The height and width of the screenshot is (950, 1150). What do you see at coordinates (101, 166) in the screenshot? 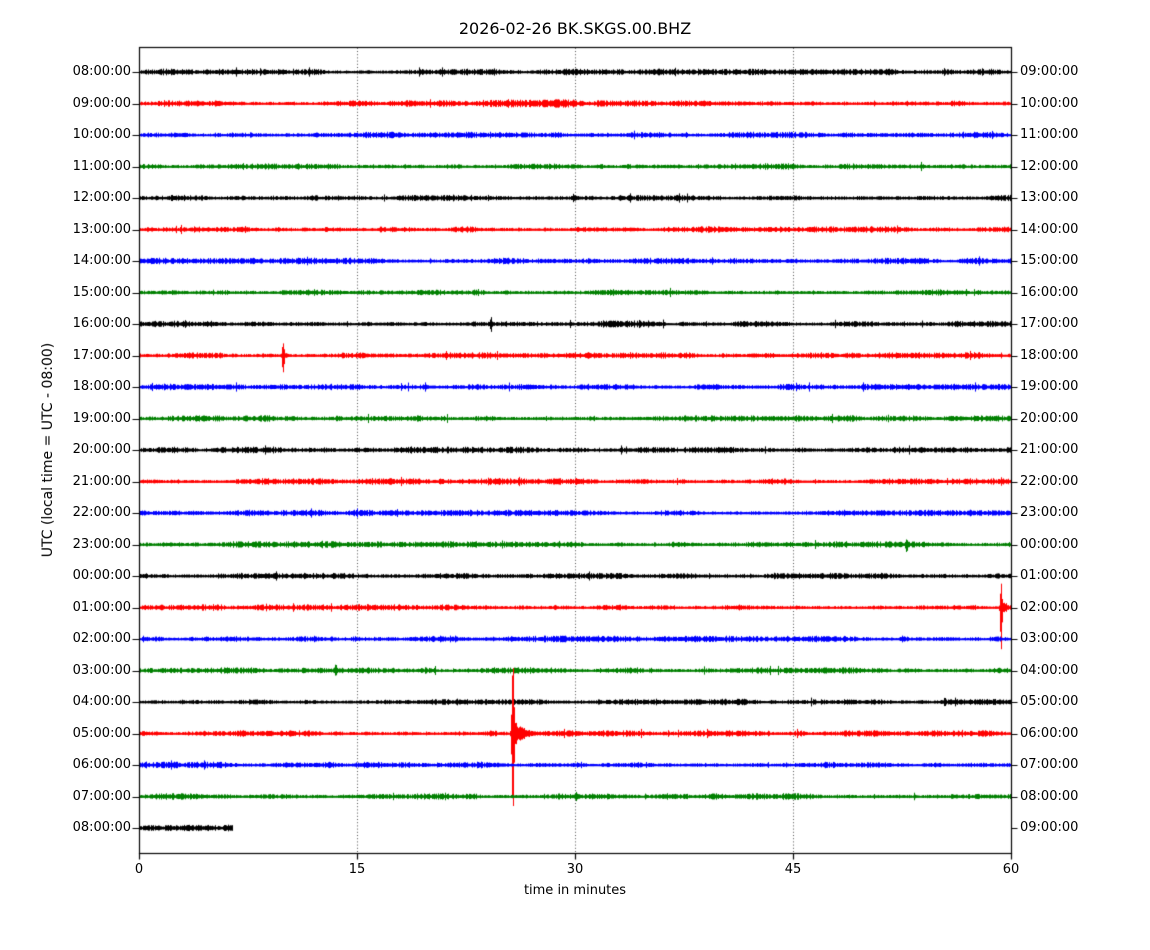
I see `left-time-label: 11:00:00` at bounding box center [101, 166].